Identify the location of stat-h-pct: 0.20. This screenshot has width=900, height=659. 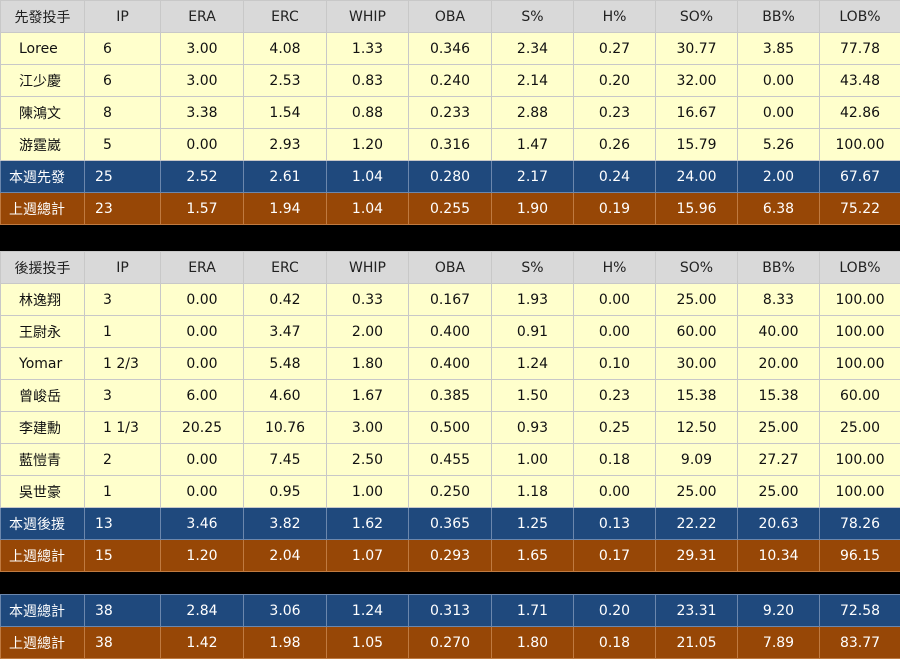
(615, 81).